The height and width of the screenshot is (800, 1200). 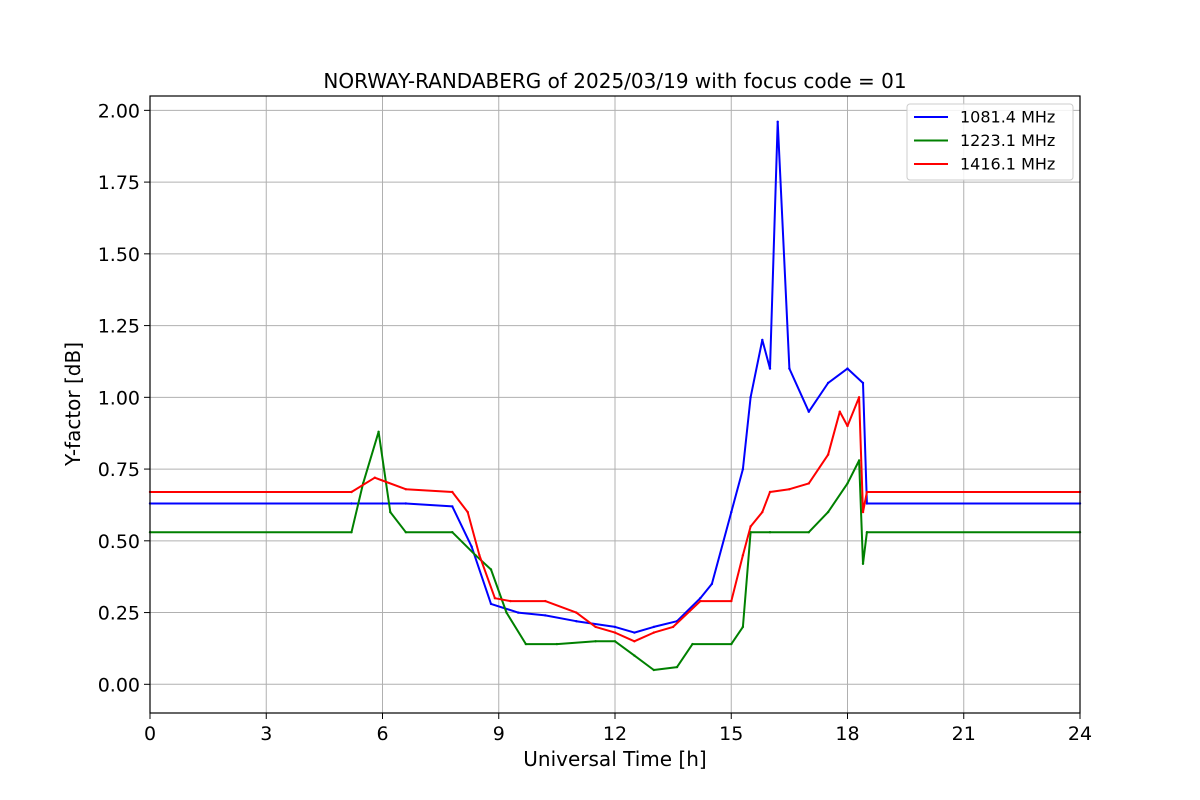 I want to click on x-axis-label: Universal Time [h], so click(x=614, y=759).